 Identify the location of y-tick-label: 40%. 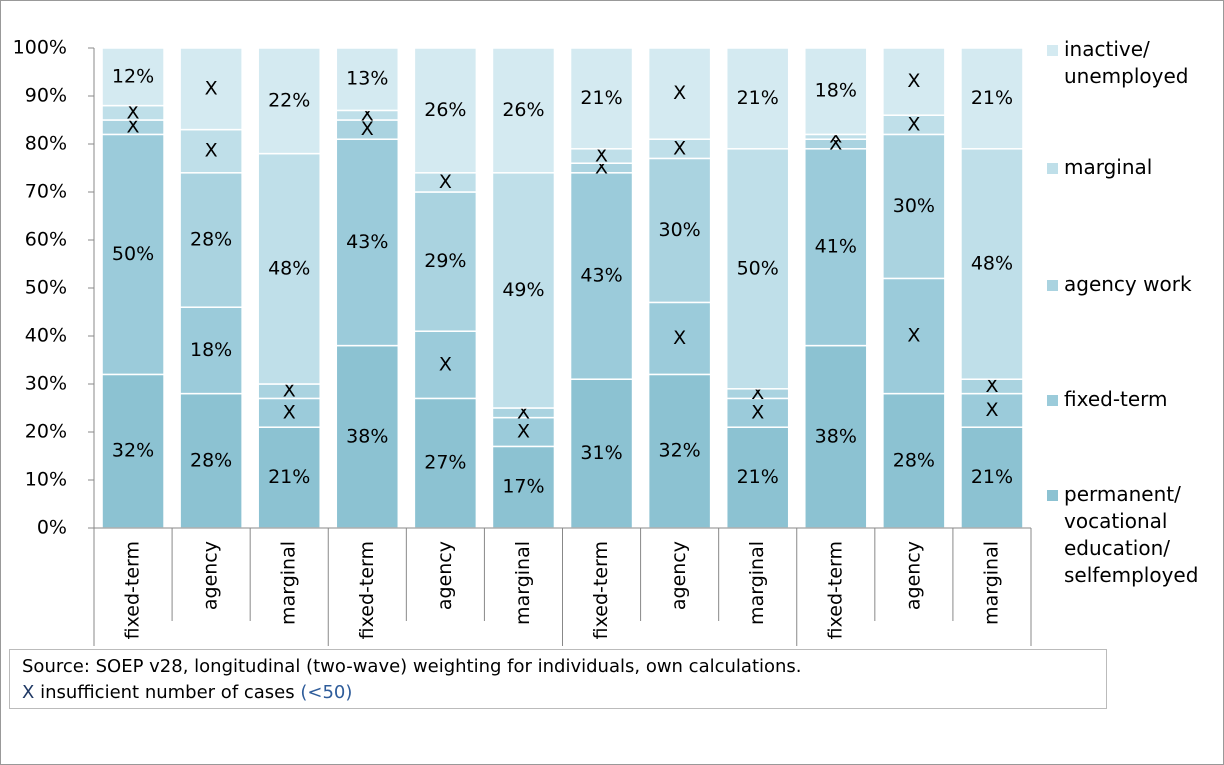
(46, 336).